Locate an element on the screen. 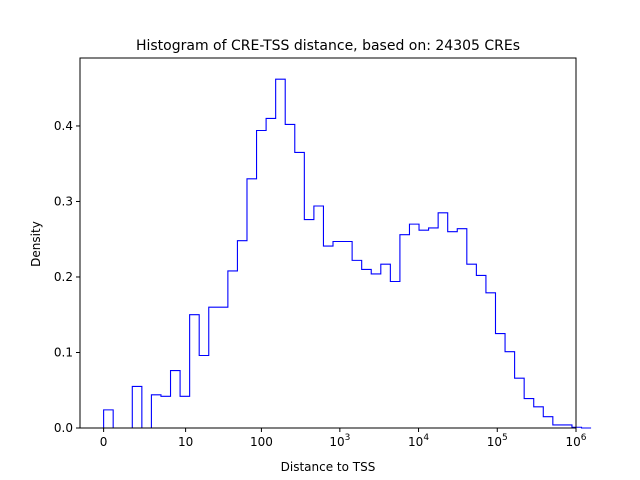  x-tick-label: 0 is located at coordinates (104, 442).